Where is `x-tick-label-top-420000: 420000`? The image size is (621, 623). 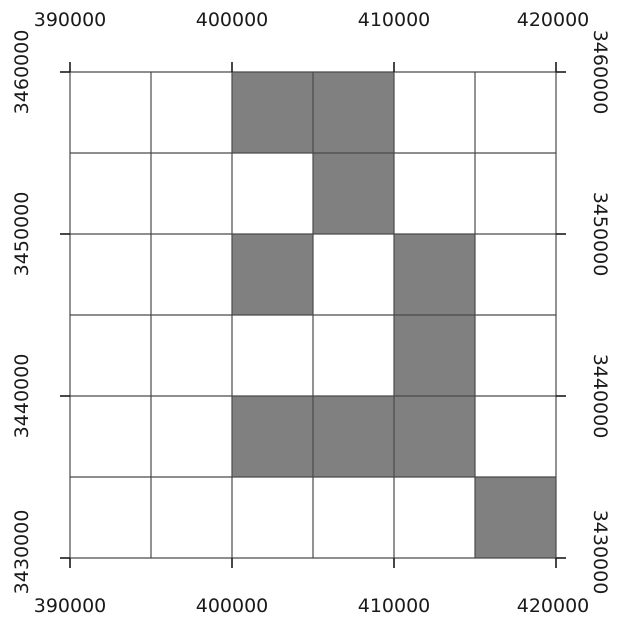 x-tick-label-top-420000: 420000 is located at coordinates (553, 20).